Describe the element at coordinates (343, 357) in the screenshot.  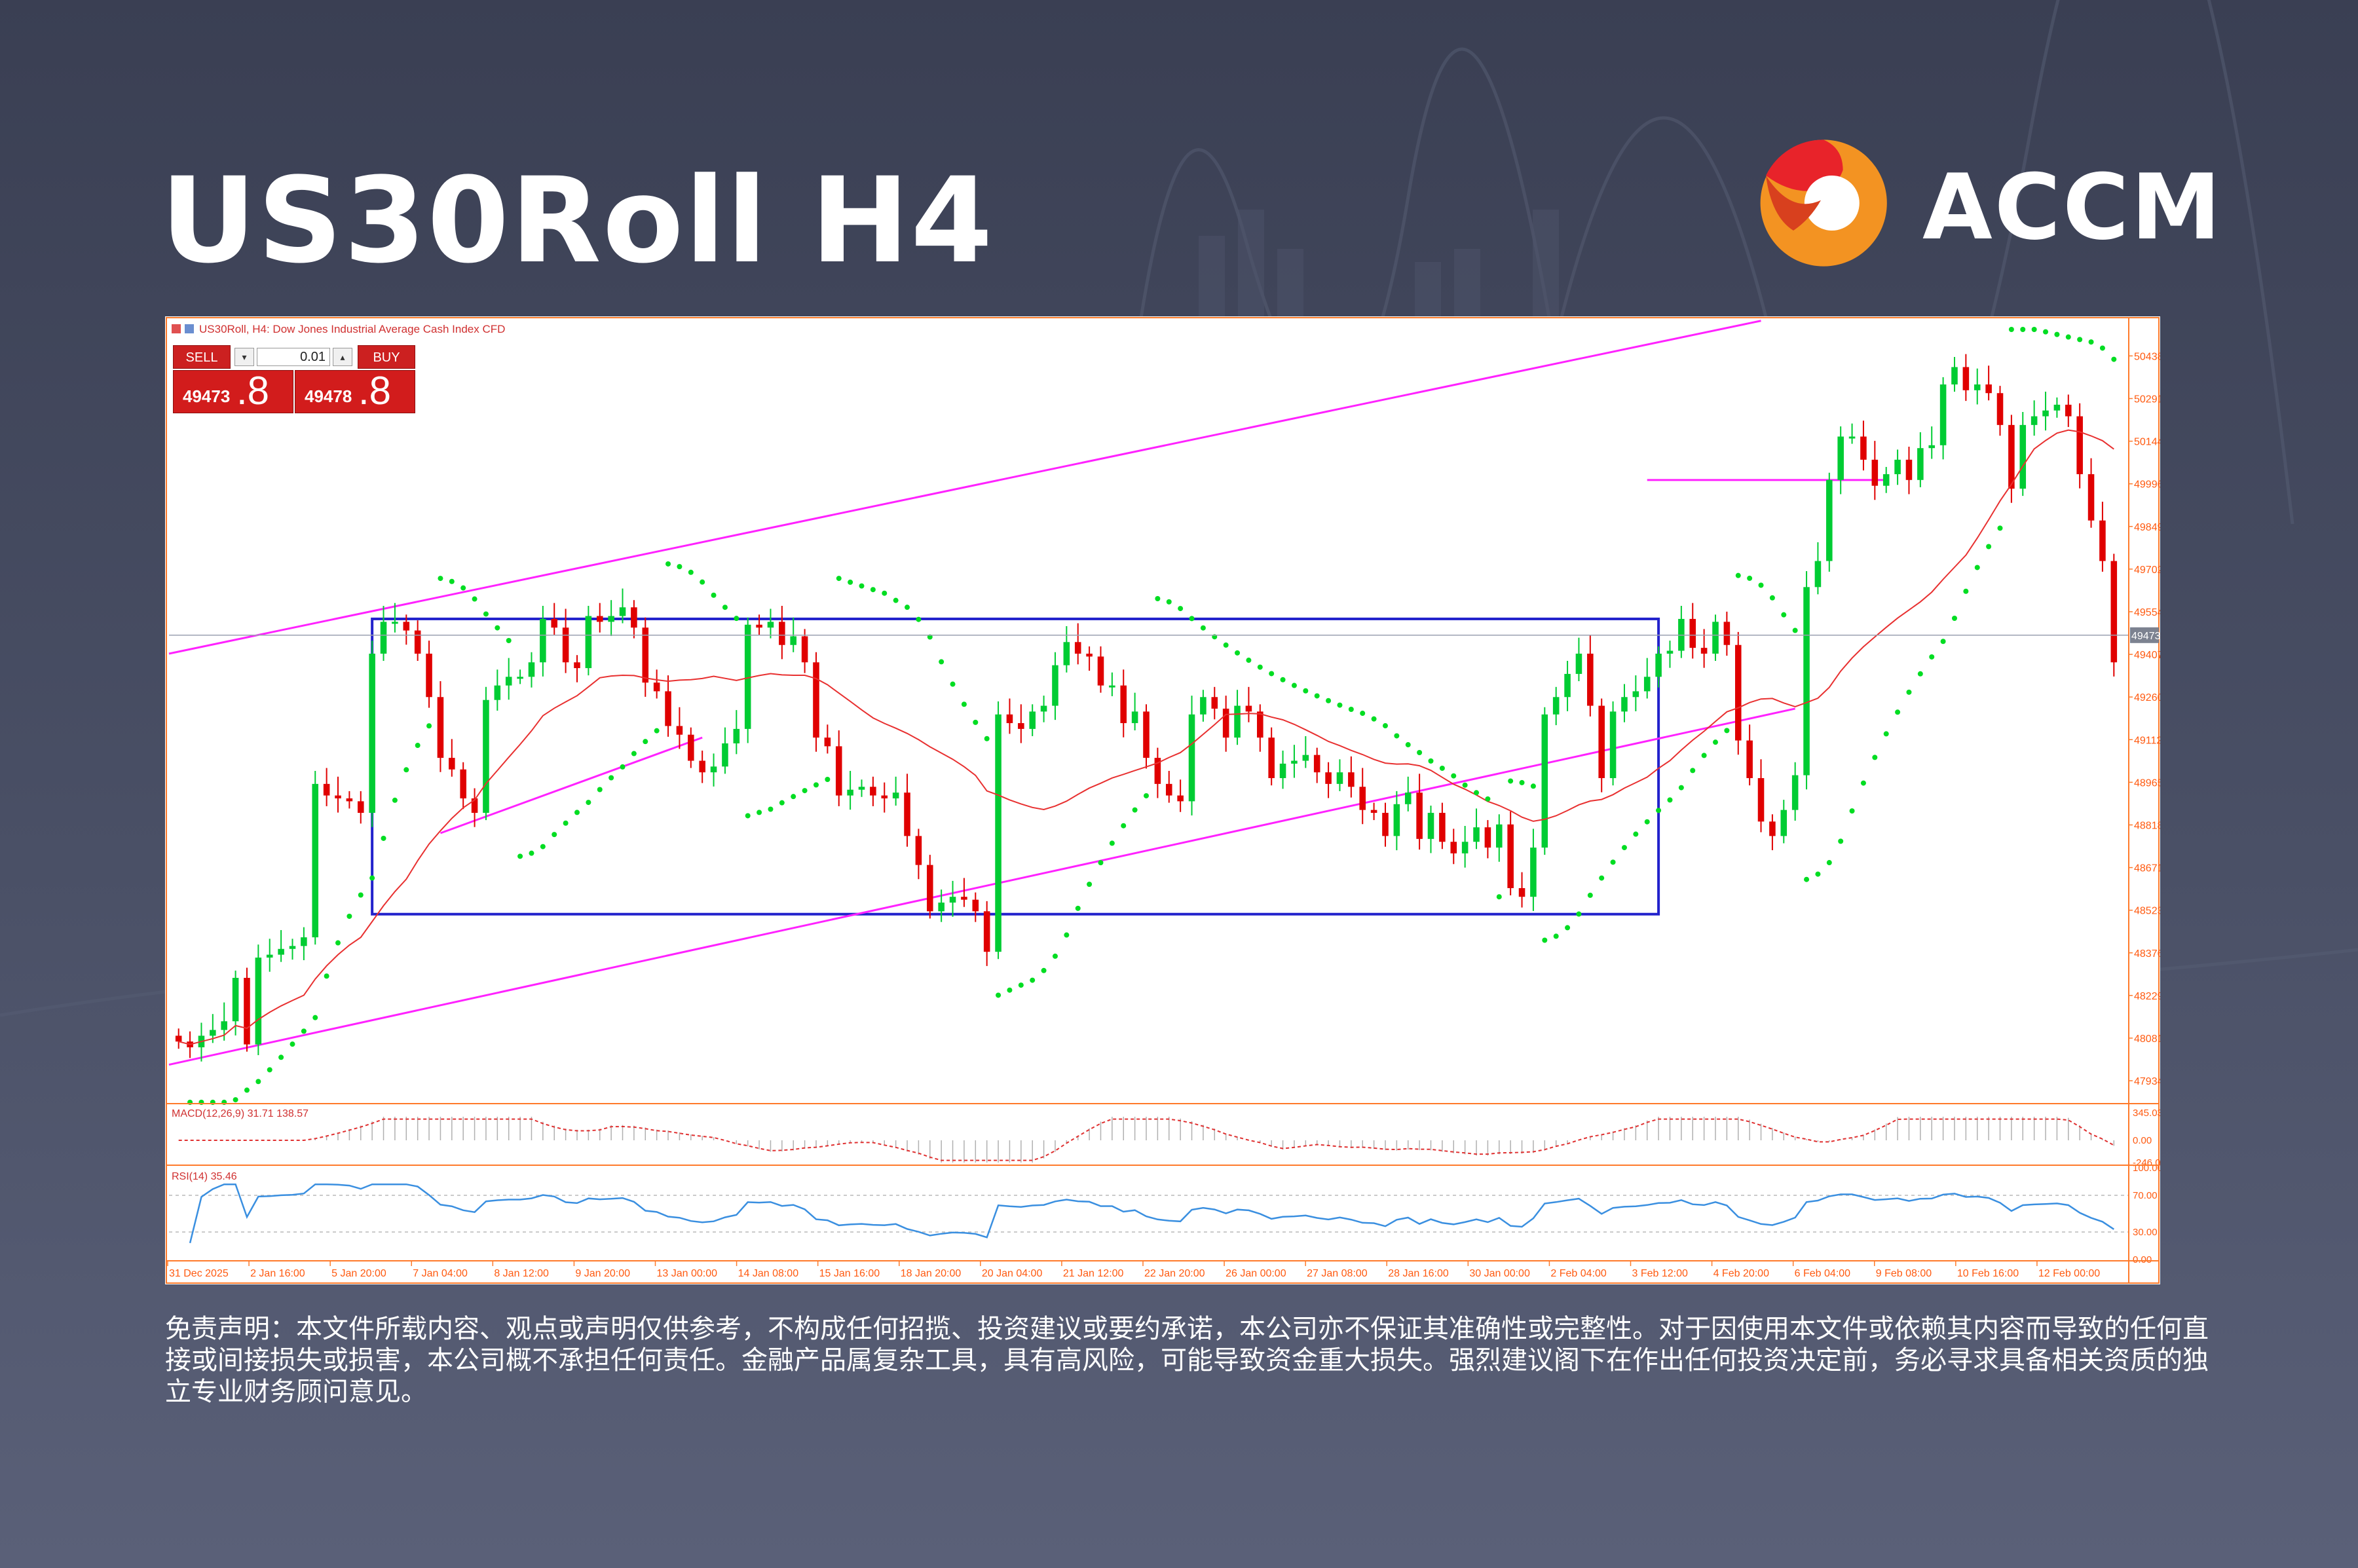
I see `caret-up-icon: ▴` at that location.